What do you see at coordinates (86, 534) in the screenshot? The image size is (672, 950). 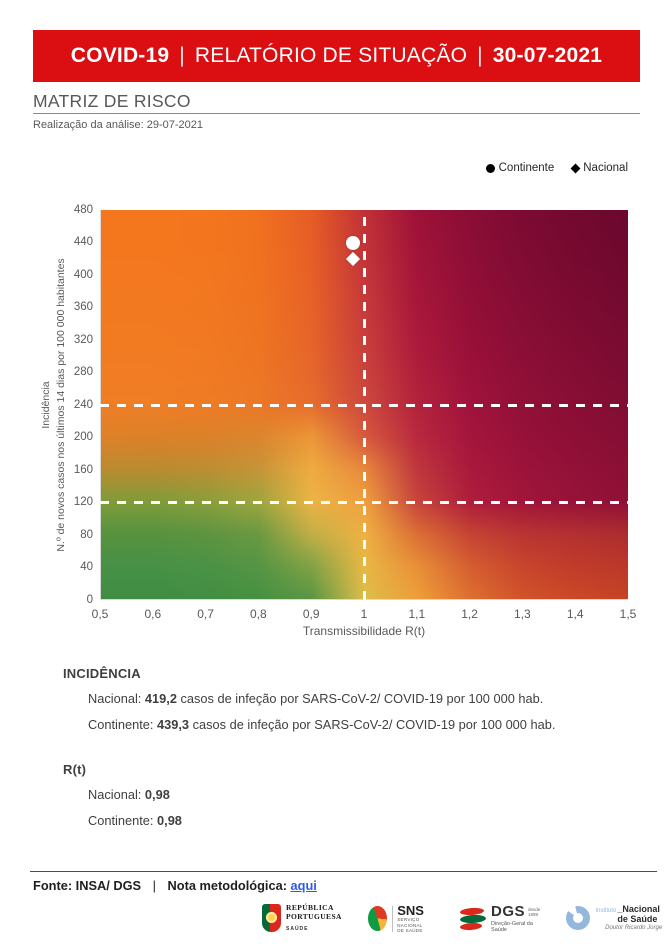 I see `y-tick-label: 80` at bounding box center [86, 534].